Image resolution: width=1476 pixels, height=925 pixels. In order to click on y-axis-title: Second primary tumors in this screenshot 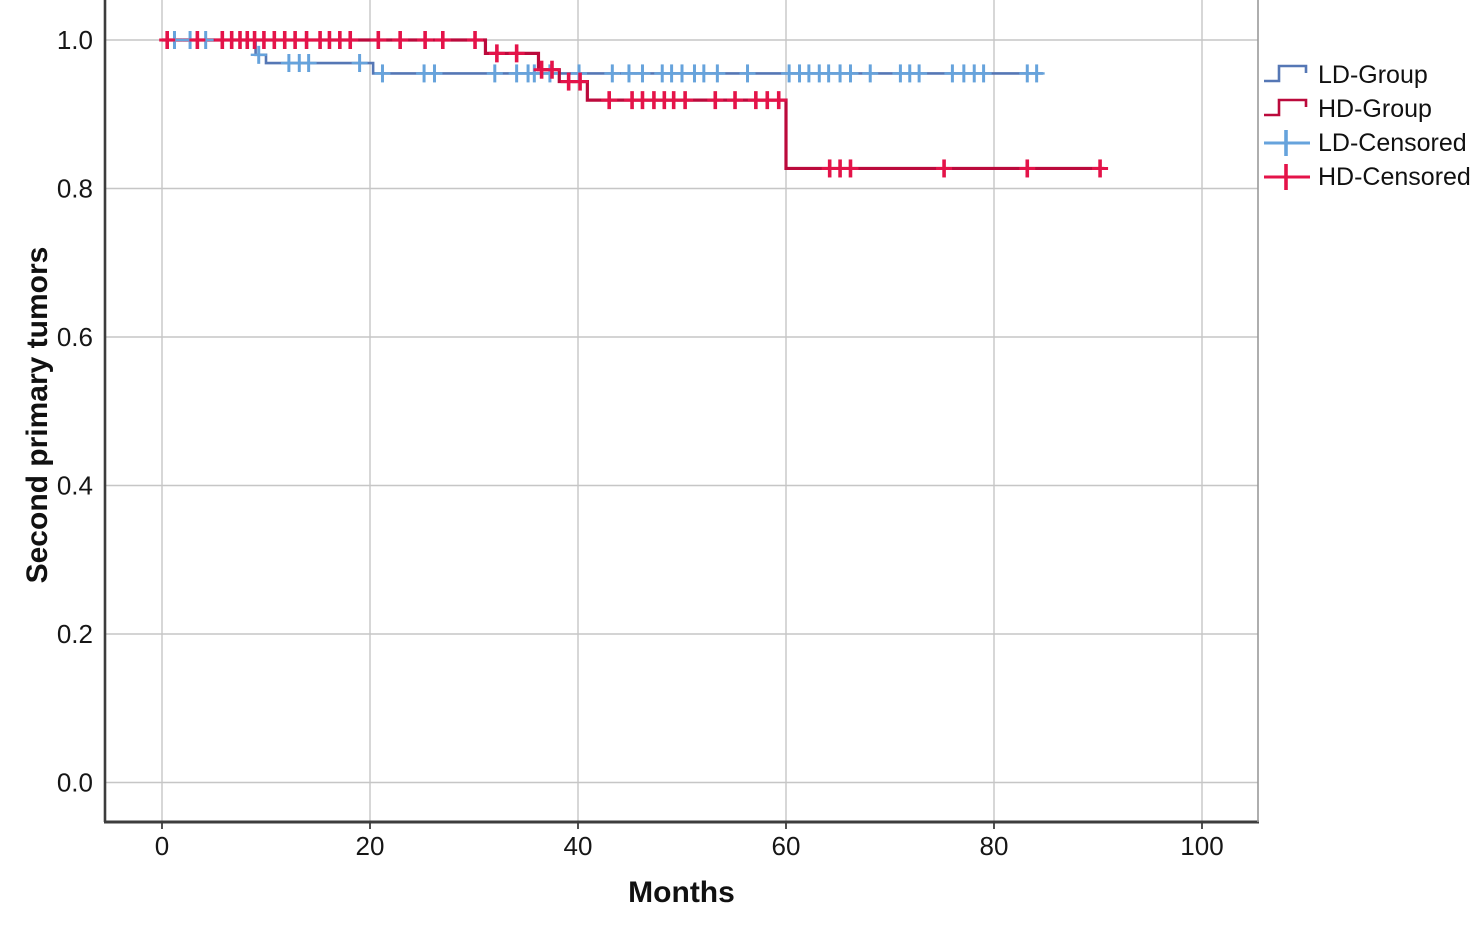, I will do `click(37, 415)`.